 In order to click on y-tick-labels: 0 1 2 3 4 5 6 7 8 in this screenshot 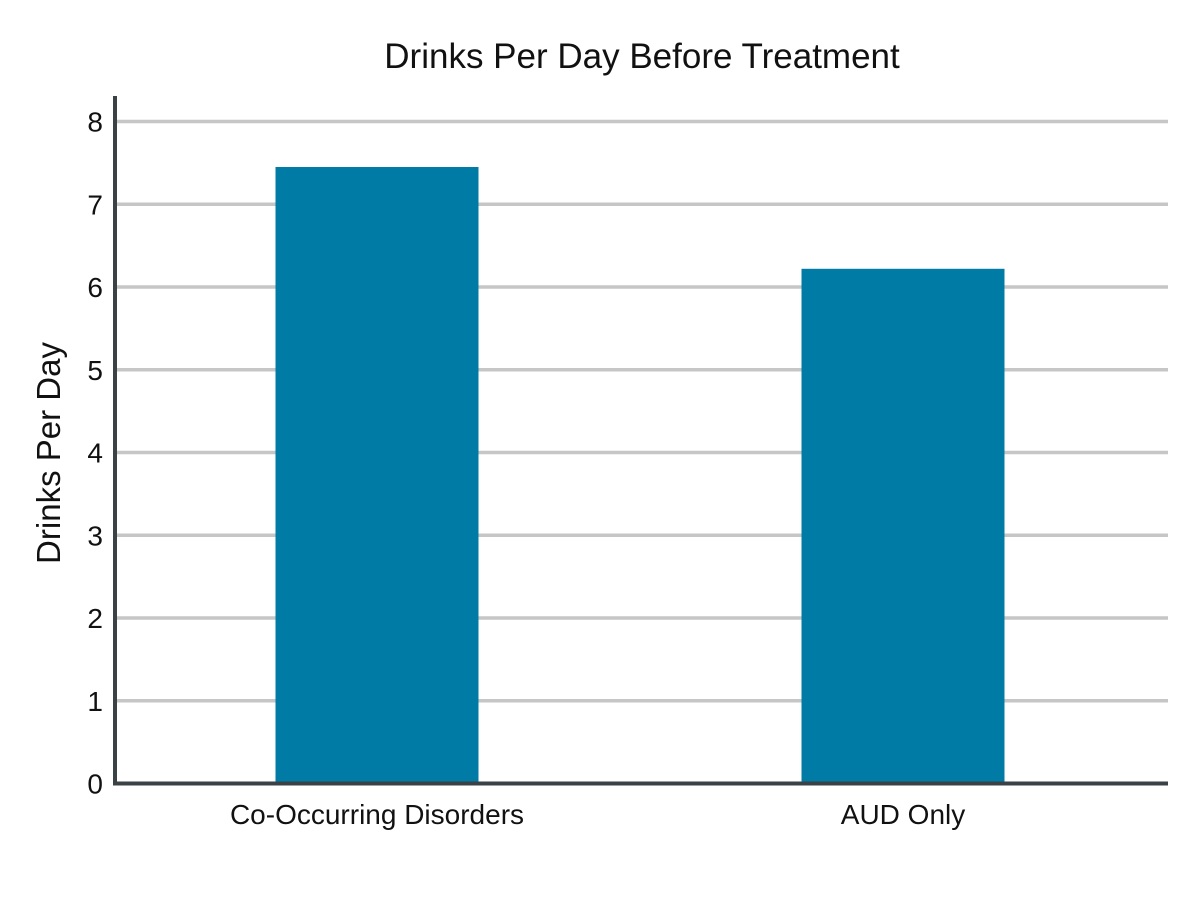, I will do `click(95, 453)`.